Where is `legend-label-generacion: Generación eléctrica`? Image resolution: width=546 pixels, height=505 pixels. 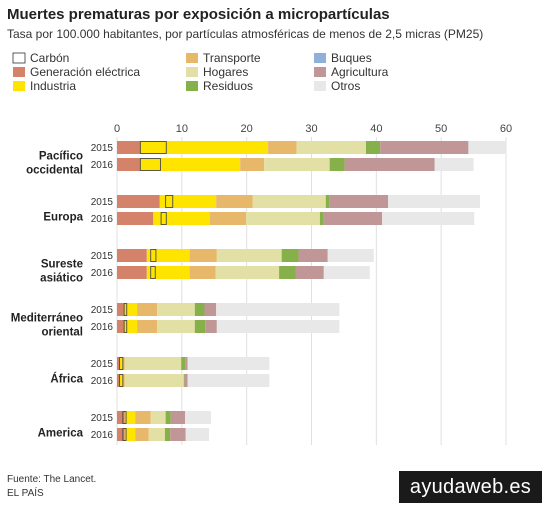 legend-label-generacion: Generación eléctrica is located at coordinates (85, 72).